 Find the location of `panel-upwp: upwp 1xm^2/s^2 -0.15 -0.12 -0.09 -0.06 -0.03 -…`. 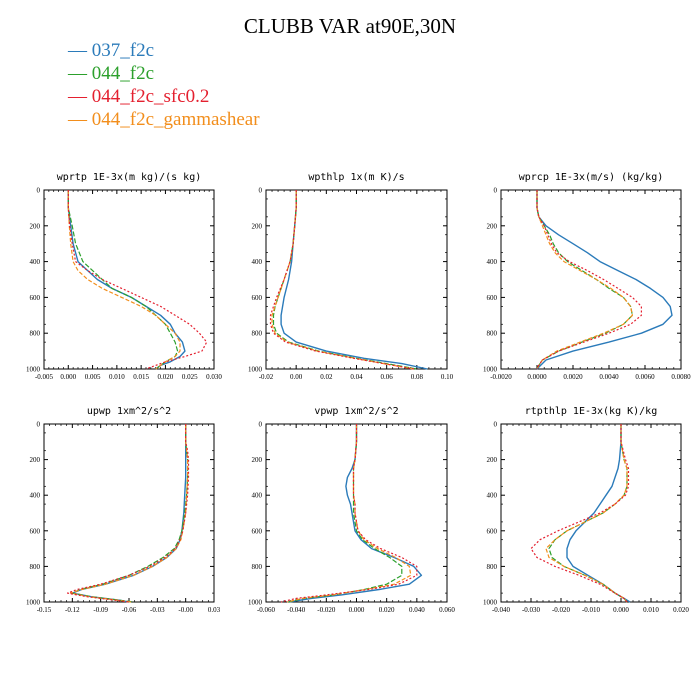

panel-upwp: upwp 1xm^2/s^2 -0.15 -0.12 -0.09 -0.06 -0.03 -… is located at coordinates (123, 510).